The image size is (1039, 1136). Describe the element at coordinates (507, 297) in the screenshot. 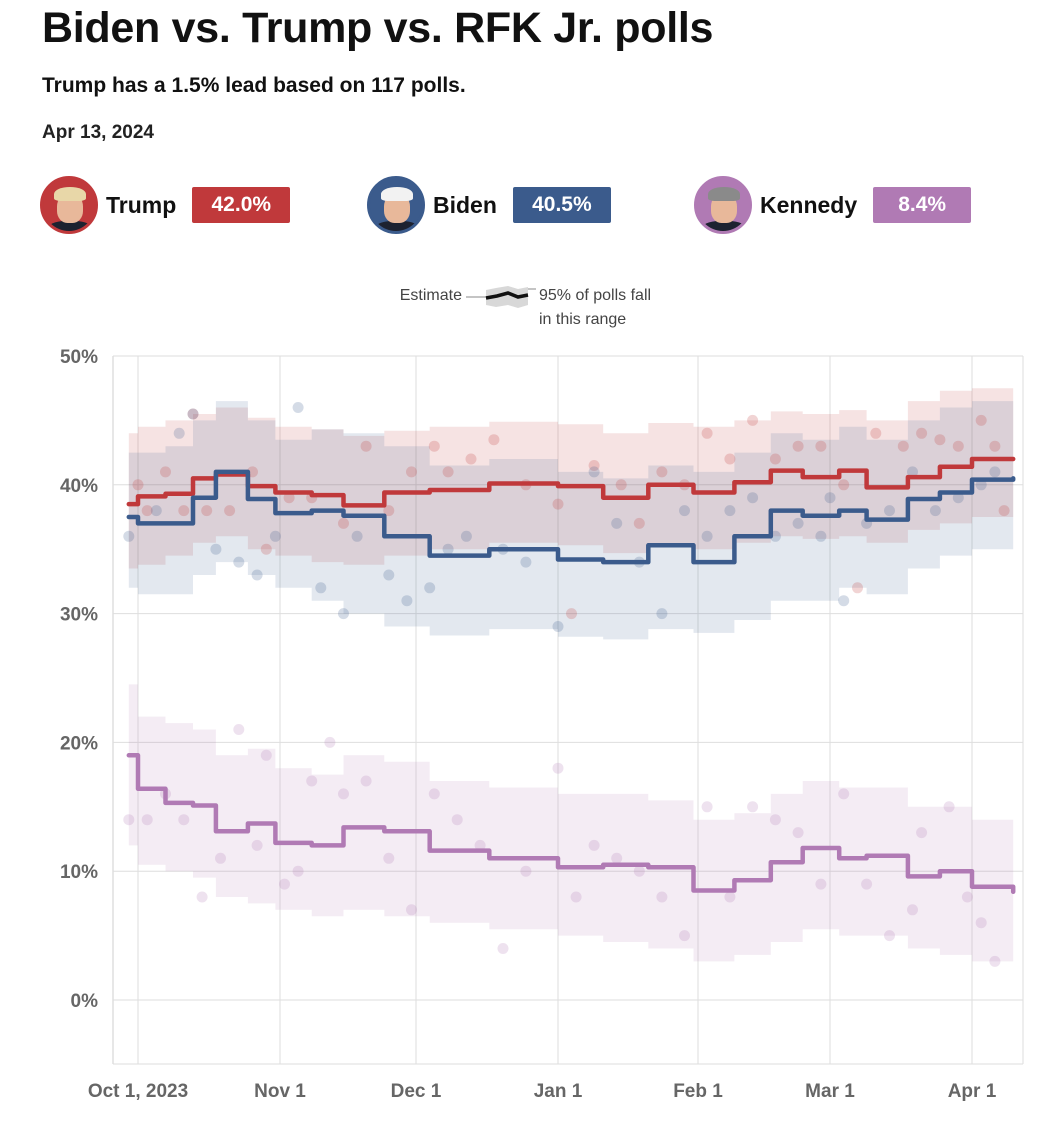

I see `legend-range-swatch` at that location.